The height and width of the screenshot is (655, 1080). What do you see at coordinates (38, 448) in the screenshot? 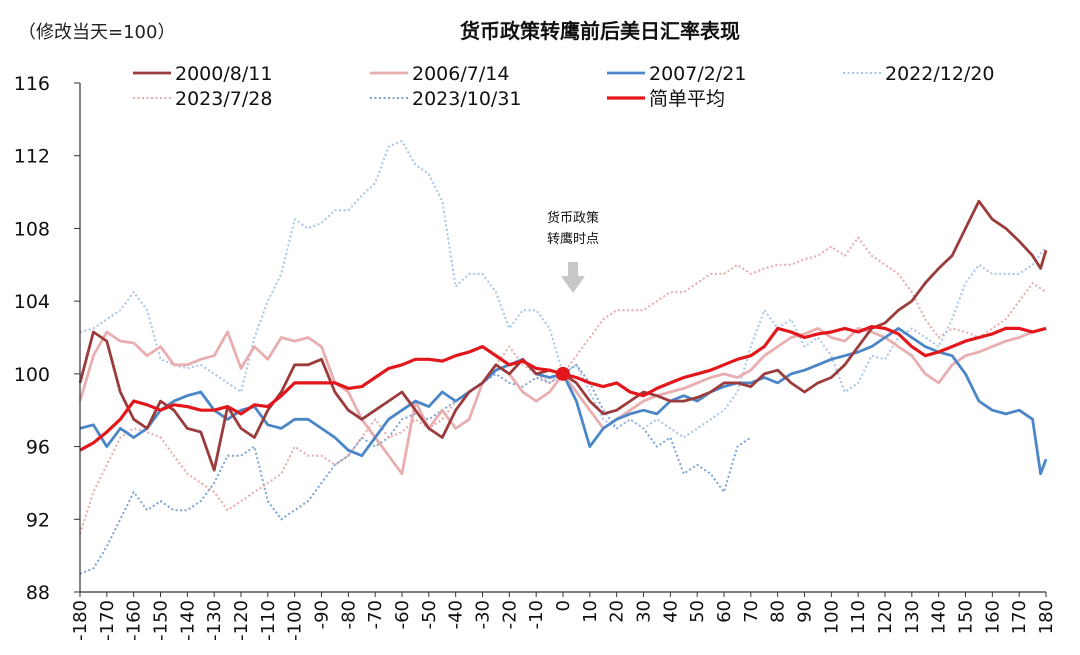
I see `y-tick-label: 96` at bounding box center [38, 448].